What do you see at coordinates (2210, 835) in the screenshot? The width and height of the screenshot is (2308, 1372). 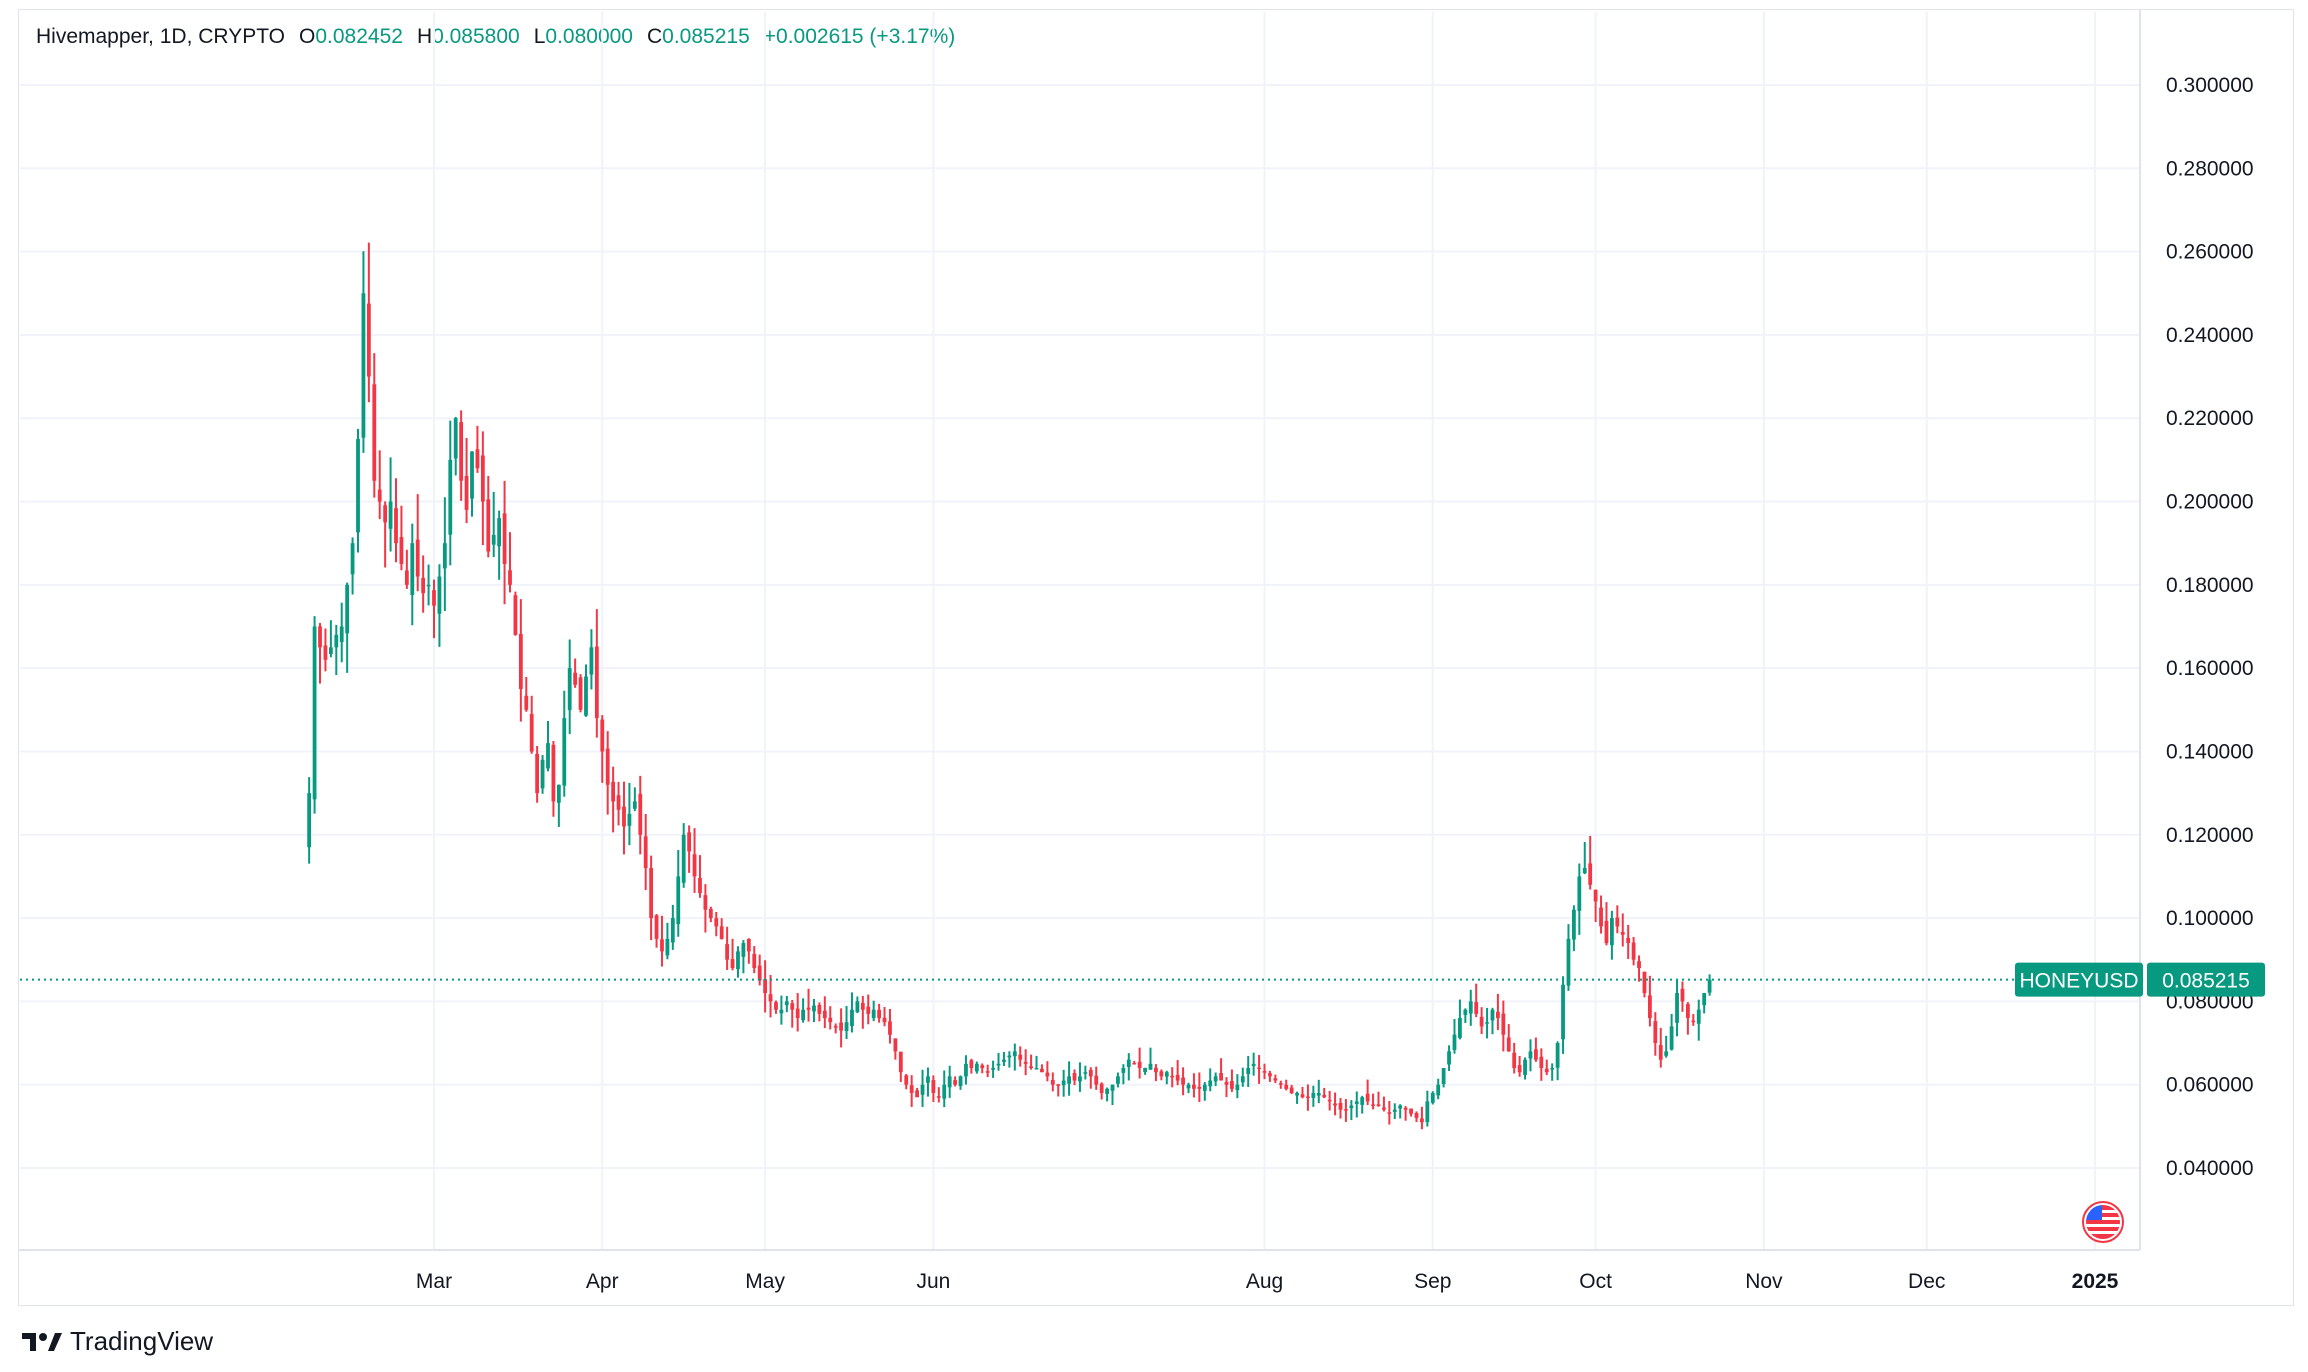 I see `y-tick-label: 0.120000` at bounding box center [2210, 835].